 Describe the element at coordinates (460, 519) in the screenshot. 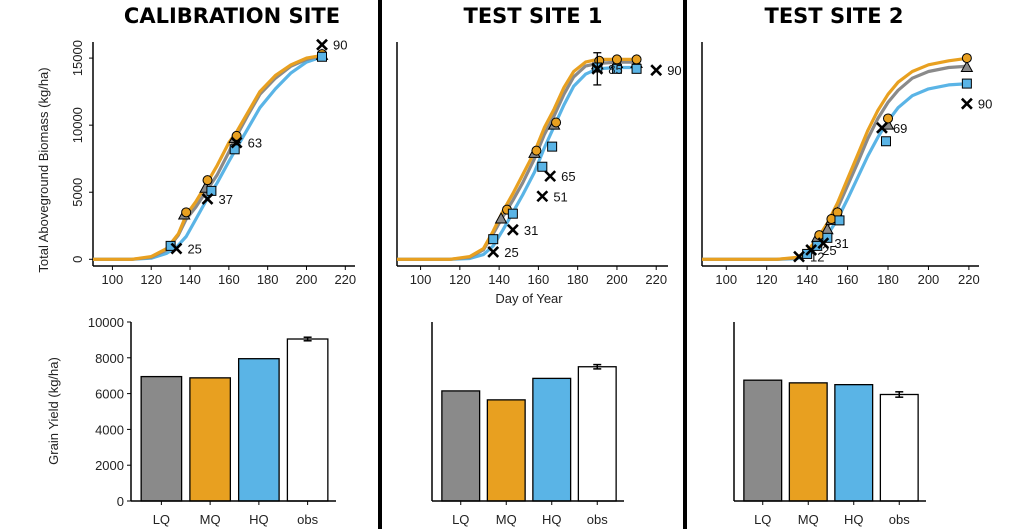

I see `bar-category-label: LQ` at that location.